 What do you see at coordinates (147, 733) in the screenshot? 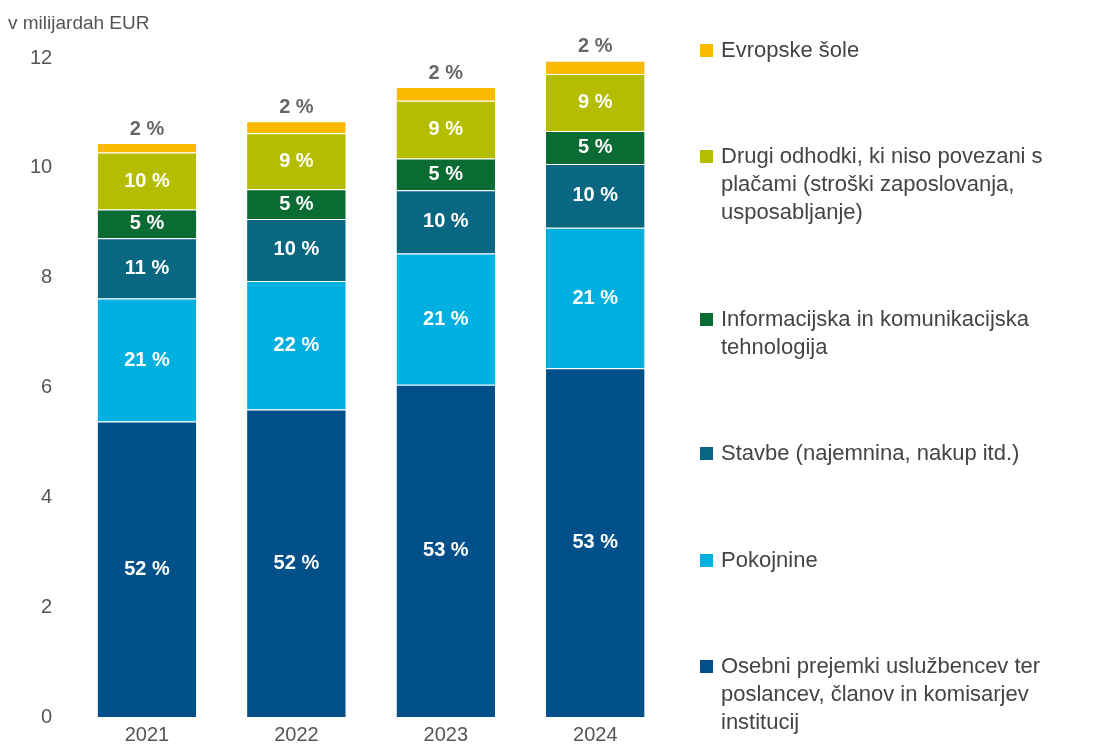
I see `x-tick-label: 2021` at bounding box center [147, 733].